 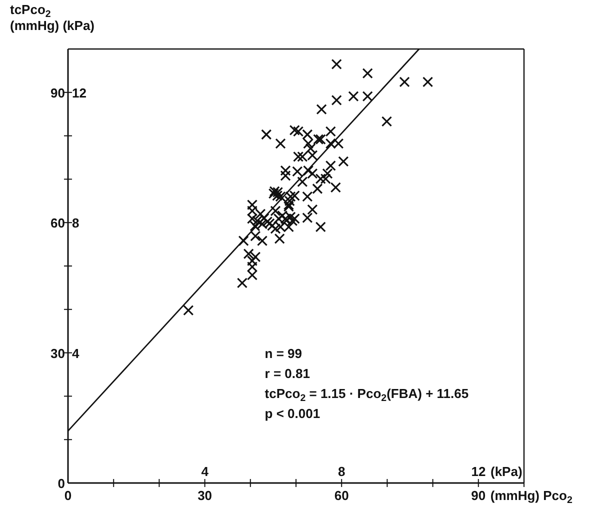 What do you see at coordinates (478, 471) in the screenshot?
I see `x2-tick-label: 12` at bounding box center [478, 471].